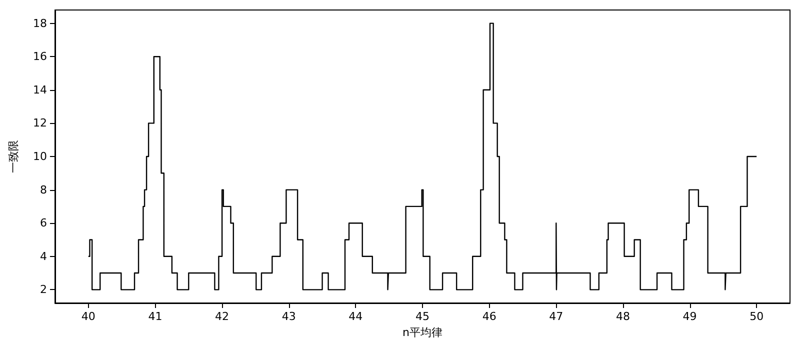 The width and height of the screenshot is (800, 351). Describe the element at coordinates (623, 316) in the screenshot. I see `x-tick-label: 48` at that location.